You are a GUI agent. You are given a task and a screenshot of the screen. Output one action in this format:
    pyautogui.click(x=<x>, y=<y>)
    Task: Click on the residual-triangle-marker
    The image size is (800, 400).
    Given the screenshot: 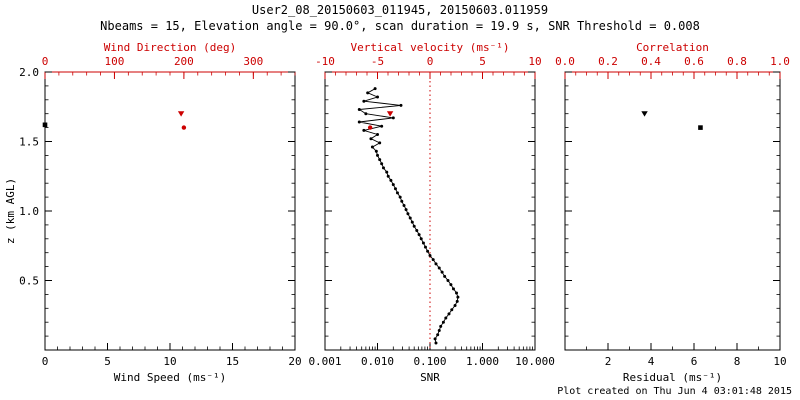 What is the action you would take?
    pyautogui.click(x=644, y=114)
    